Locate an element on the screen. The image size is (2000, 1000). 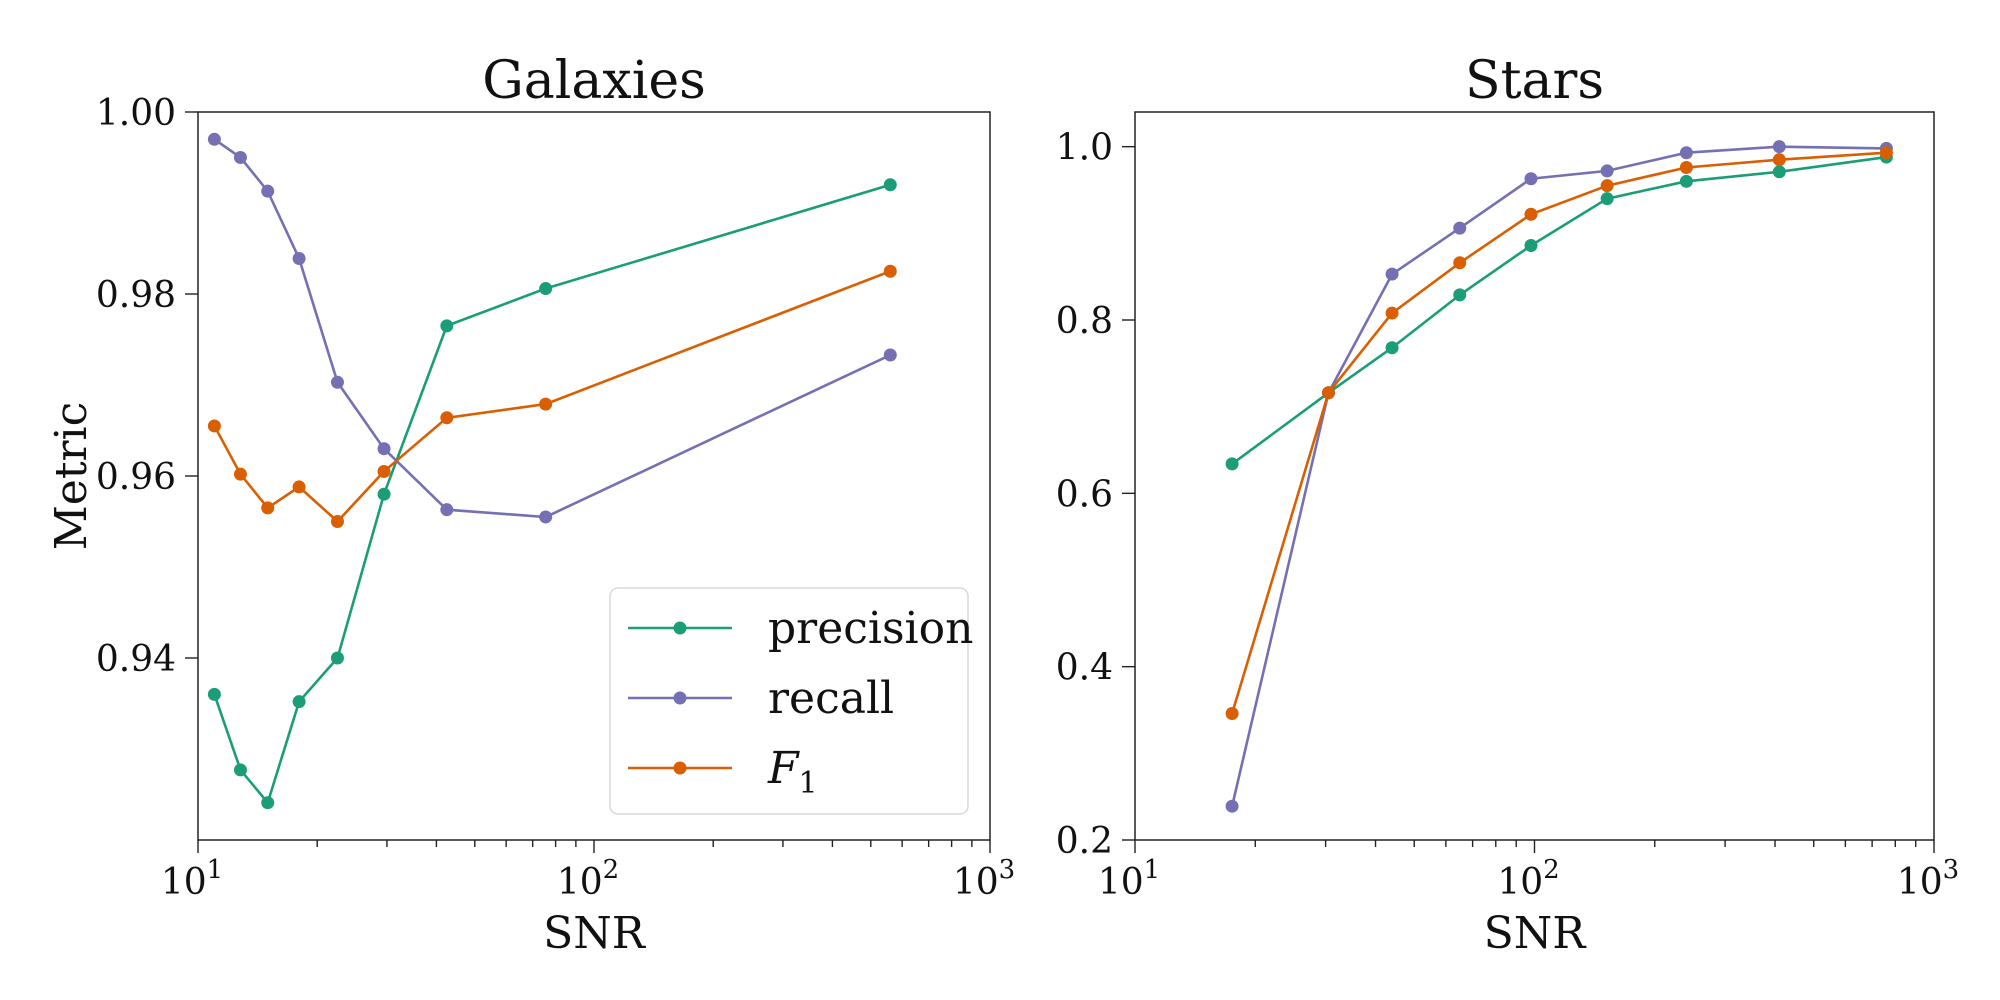
chart-title: Stars is located at coordinates (1534, 81).